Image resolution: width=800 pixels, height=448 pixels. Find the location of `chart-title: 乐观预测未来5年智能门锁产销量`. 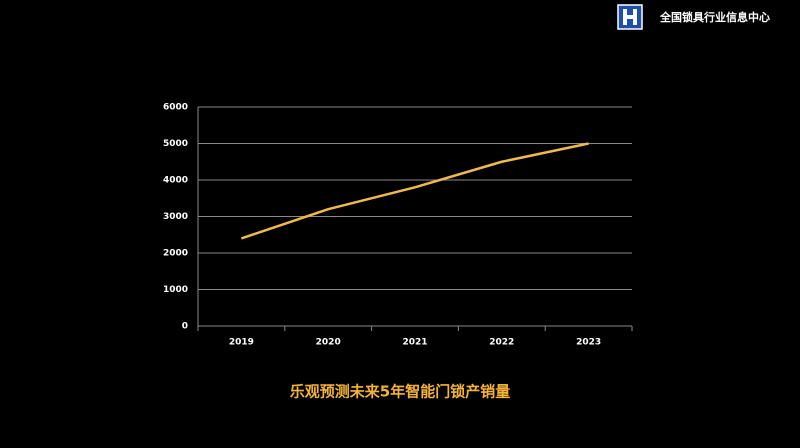

chart-title: 乐观预测未来5年智能门锁产销量 is located at coordinates (400, 392).